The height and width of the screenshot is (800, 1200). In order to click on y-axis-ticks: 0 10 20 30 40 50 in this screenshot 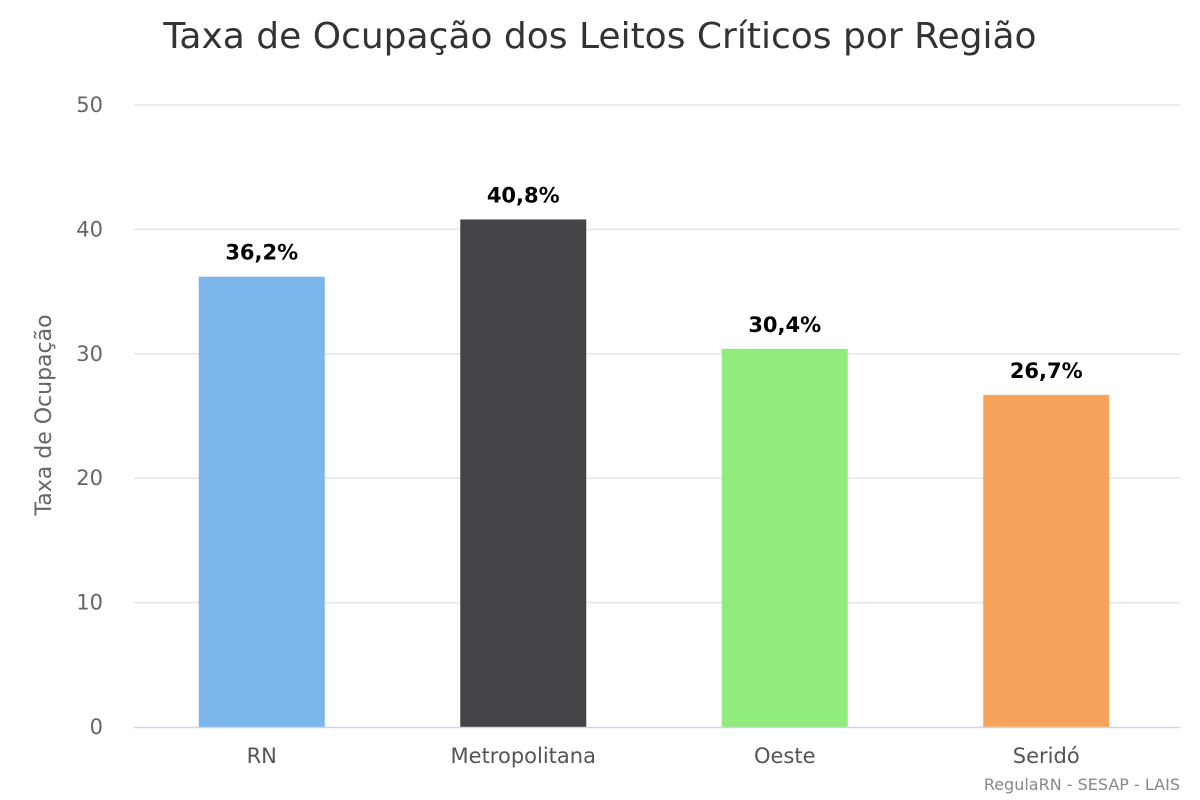, I will do `click(89, 416)`.